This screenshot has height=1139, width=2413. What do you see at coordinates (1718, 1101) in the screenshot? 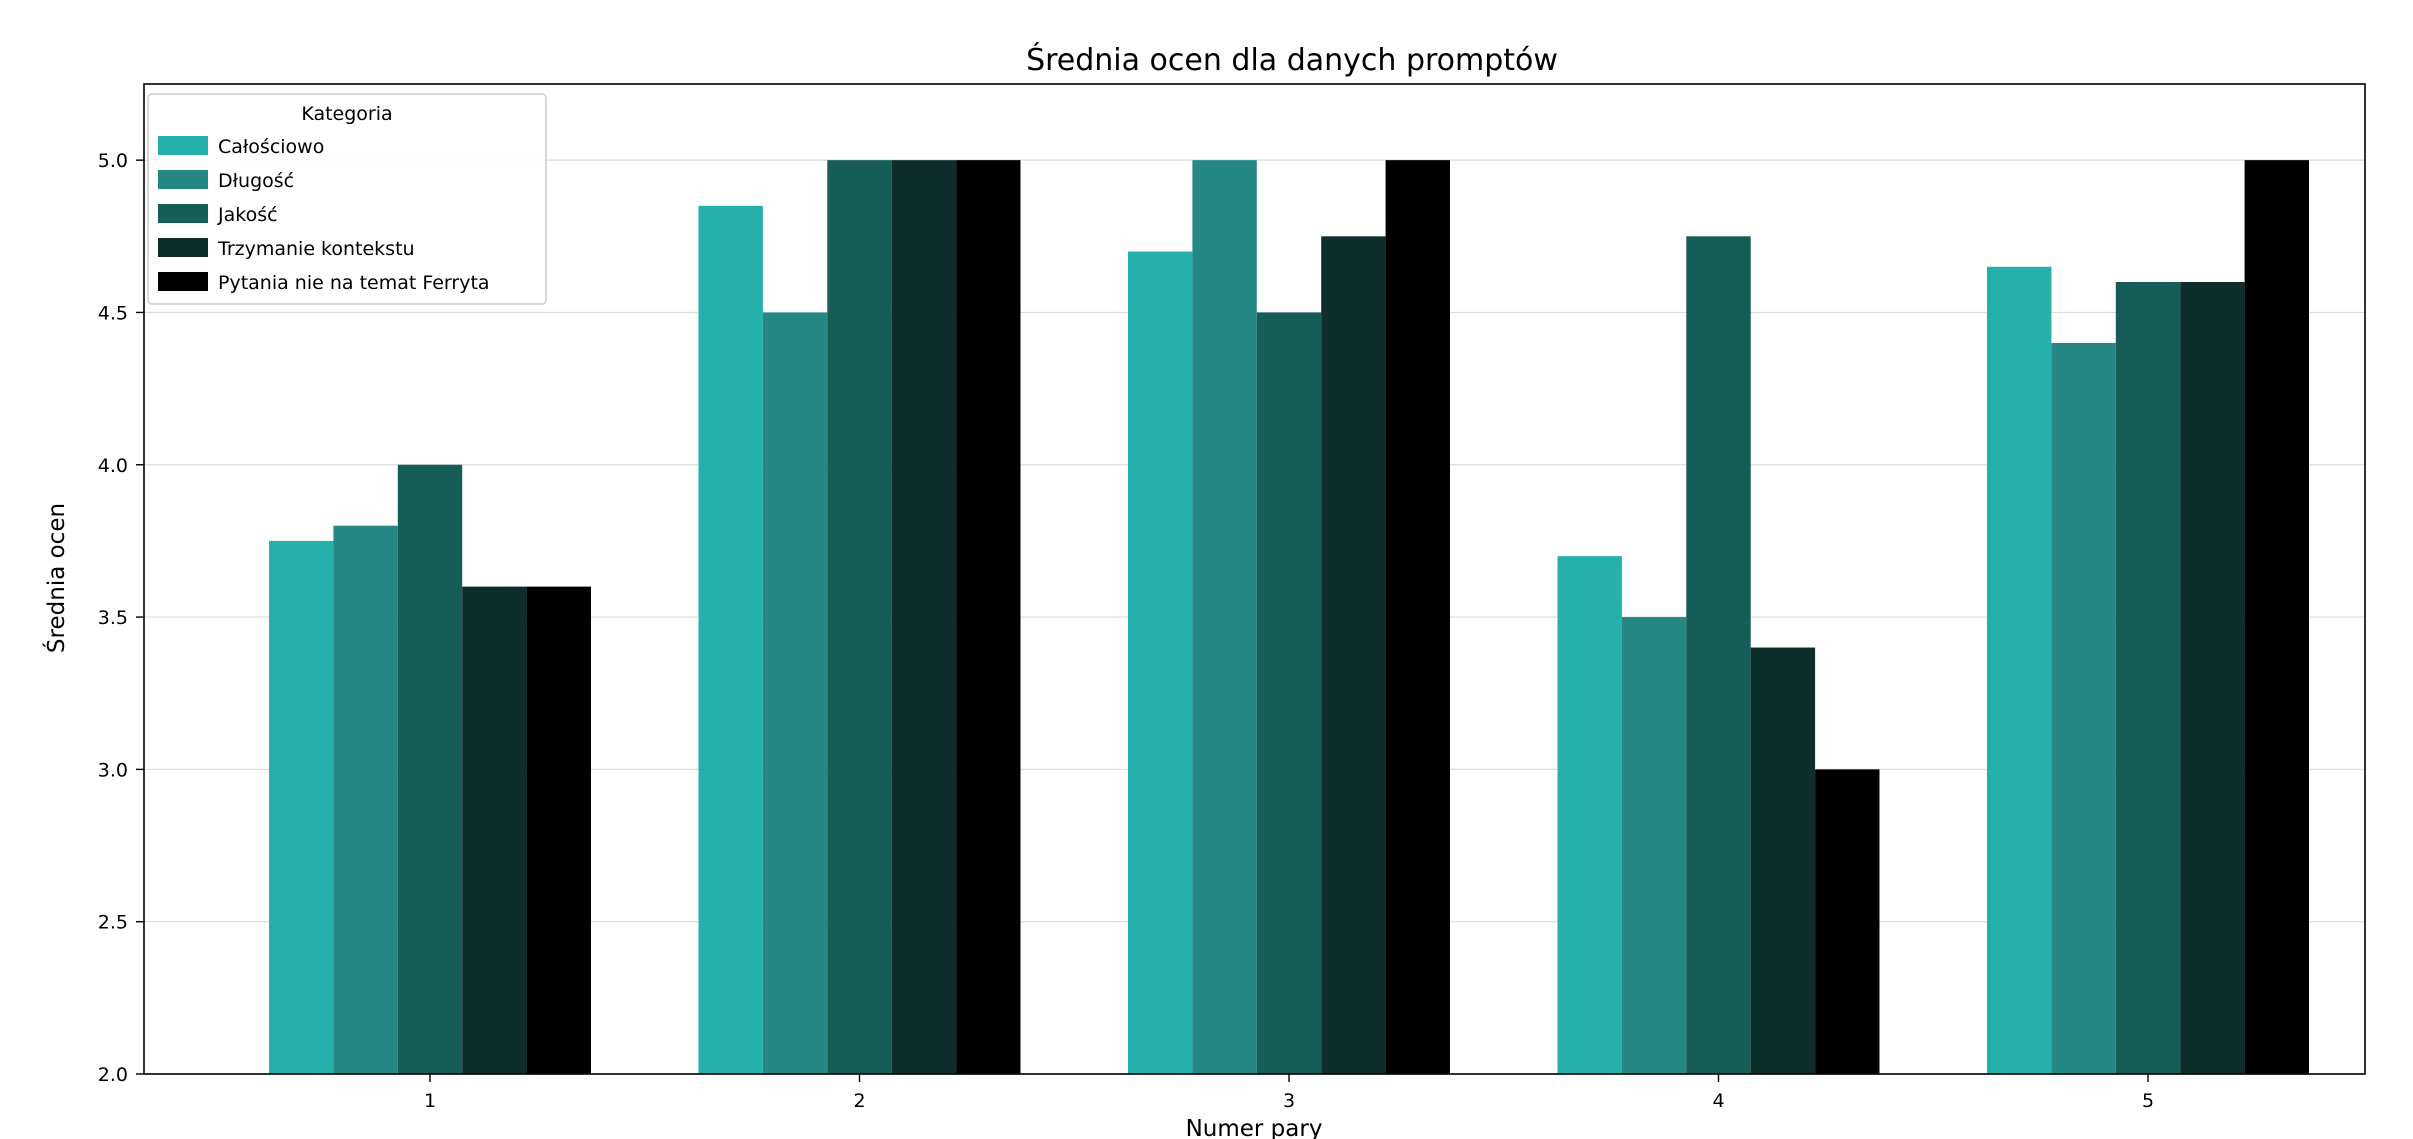
I see `x-tick-label: 4` at bounding box center [1718, 1101].